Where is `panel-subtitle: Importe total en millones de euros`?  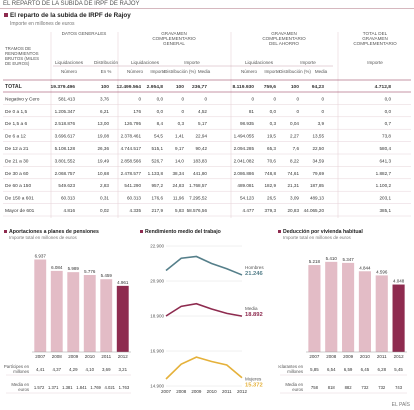
panel-subtitle: Importe total en millones de euros is located at coordinates (317, 237).